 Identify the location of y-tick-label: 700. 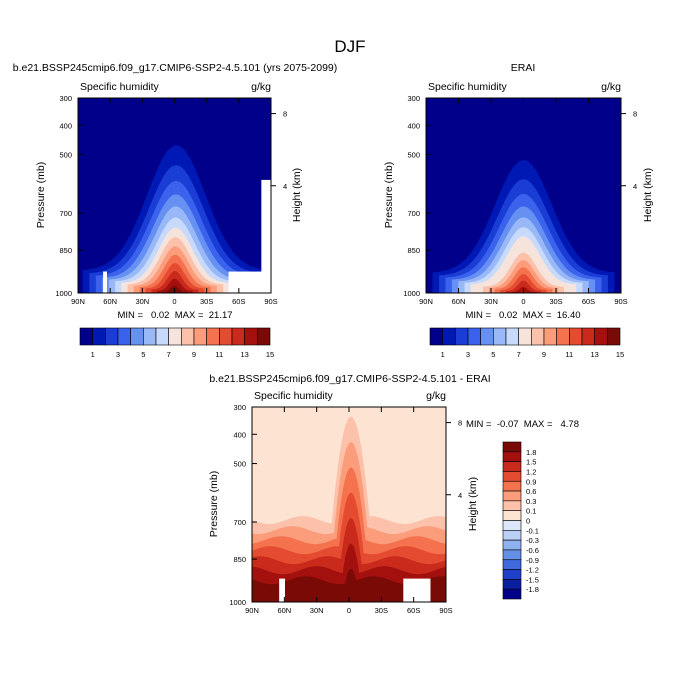
(413, 213).